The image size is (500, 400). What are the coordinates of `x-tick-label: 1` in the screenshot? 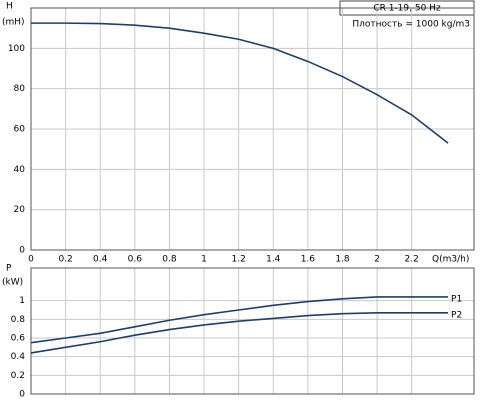 It's located at (204, 260).